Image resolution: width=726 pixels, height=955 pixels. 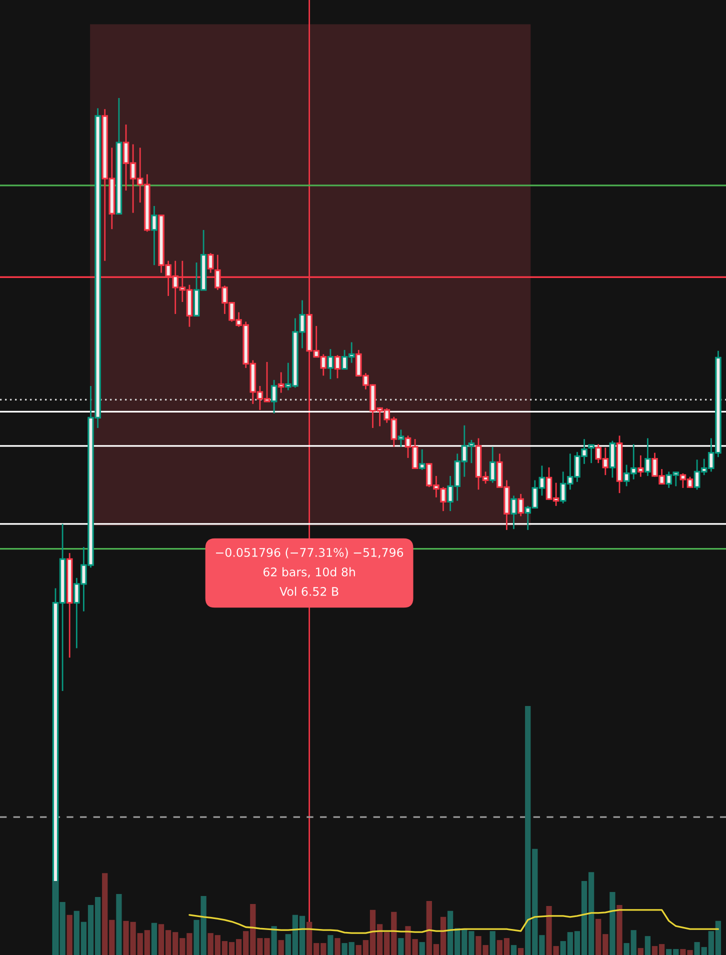 What do you see at coordinates (309, 572) in the screenshot?
I see `annotation: 62 bars, 10d 8h` at bounding box center [309, 572].